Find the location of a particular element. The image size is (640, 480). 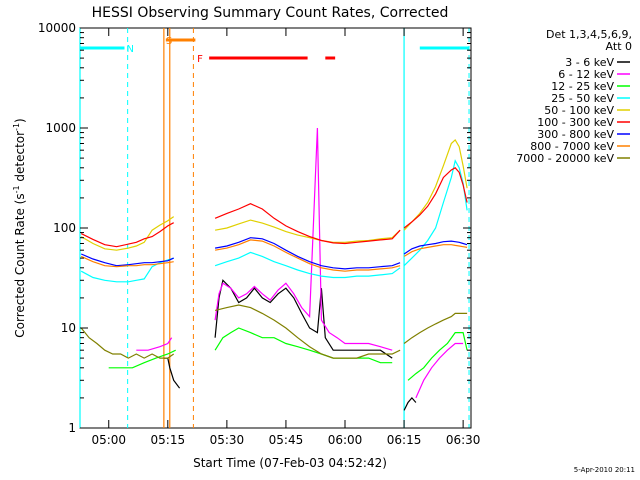

y-tick-label-2: 100 is located at coordinates (64, 228).